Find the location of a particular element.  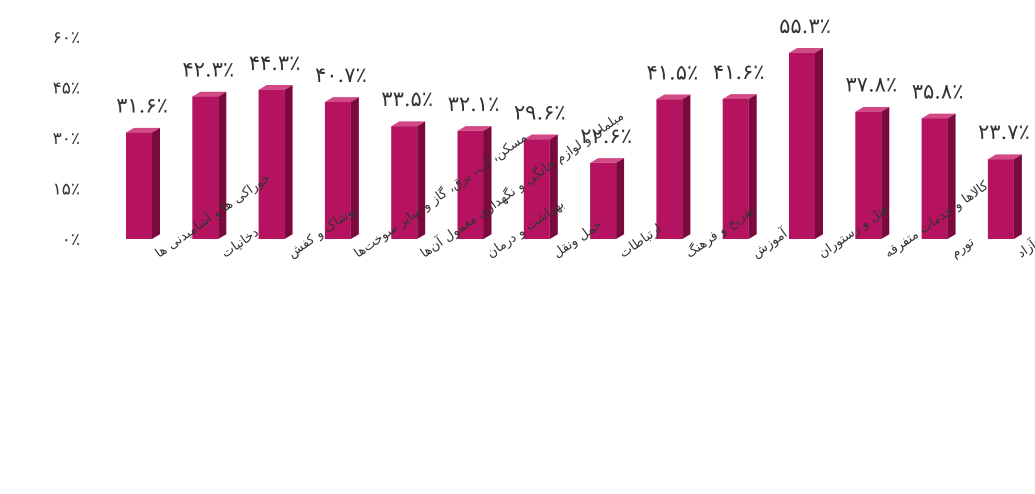

data-label: ۴۱.۵٪ is located at coordinates (673, 72).